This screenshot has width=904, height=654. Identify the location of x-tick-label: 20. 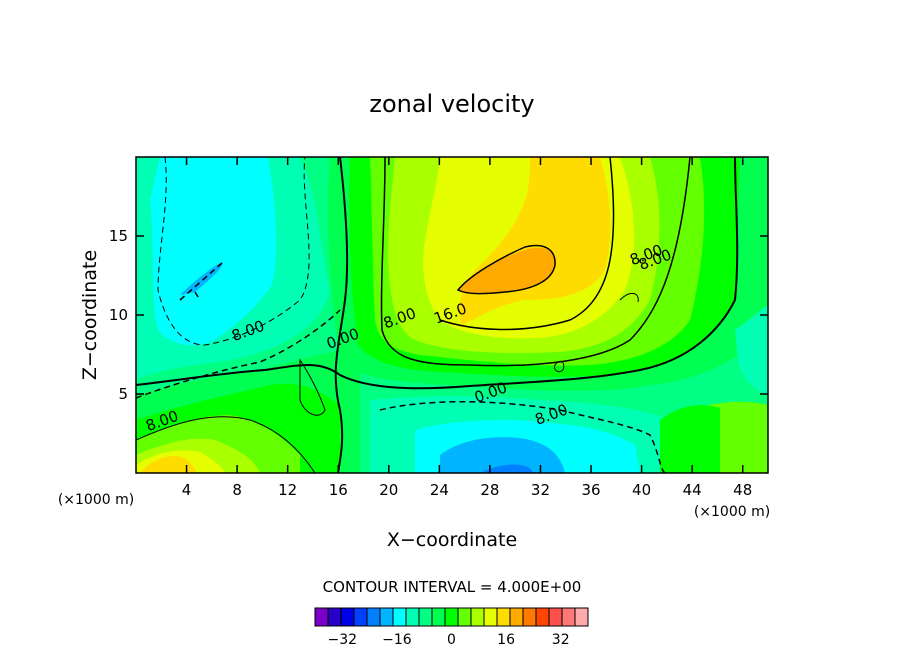
(388, 490).